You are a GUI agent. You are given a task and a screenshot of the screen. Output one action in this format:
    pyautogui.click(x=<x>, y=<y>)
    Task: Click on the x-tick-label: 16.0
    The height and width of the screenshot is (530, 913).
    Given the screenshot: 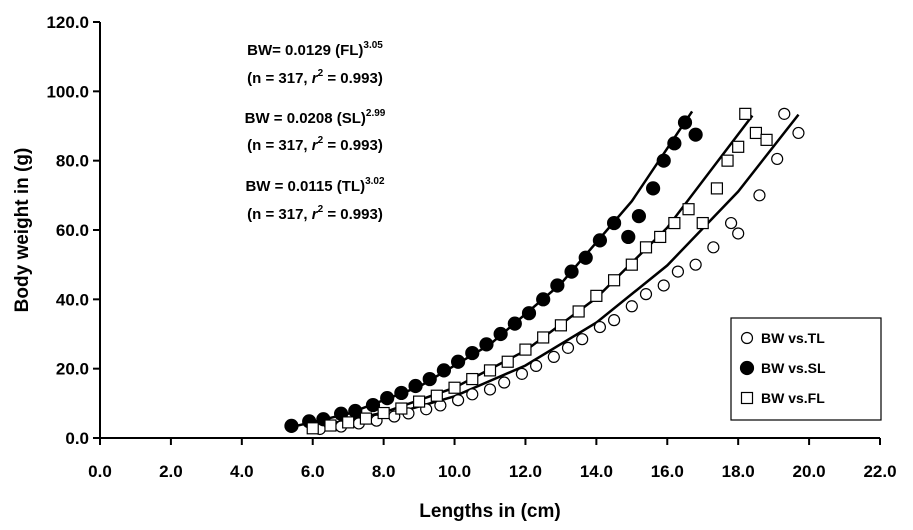 What is the action you would take?
    pyautogui.click(x=667, y=471)
    